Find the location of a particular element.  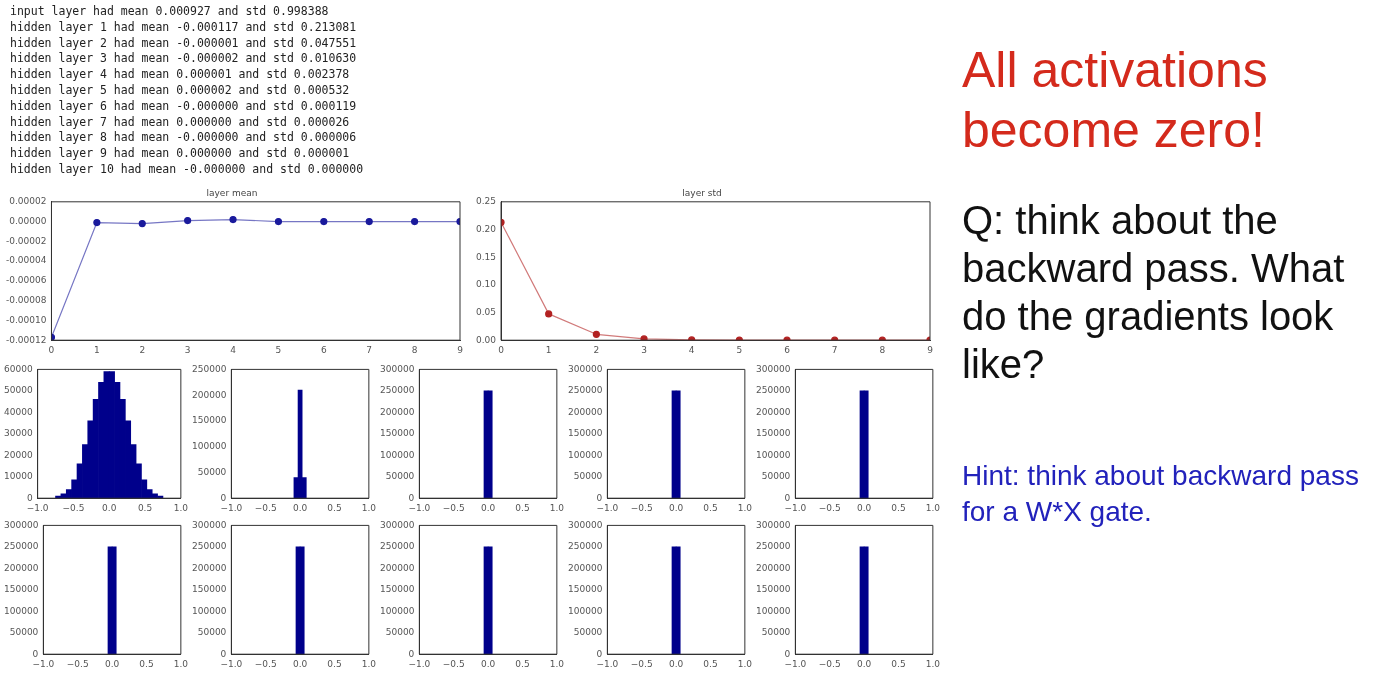

y-tick-label: 0.25 is located at coordinates (486, 201).